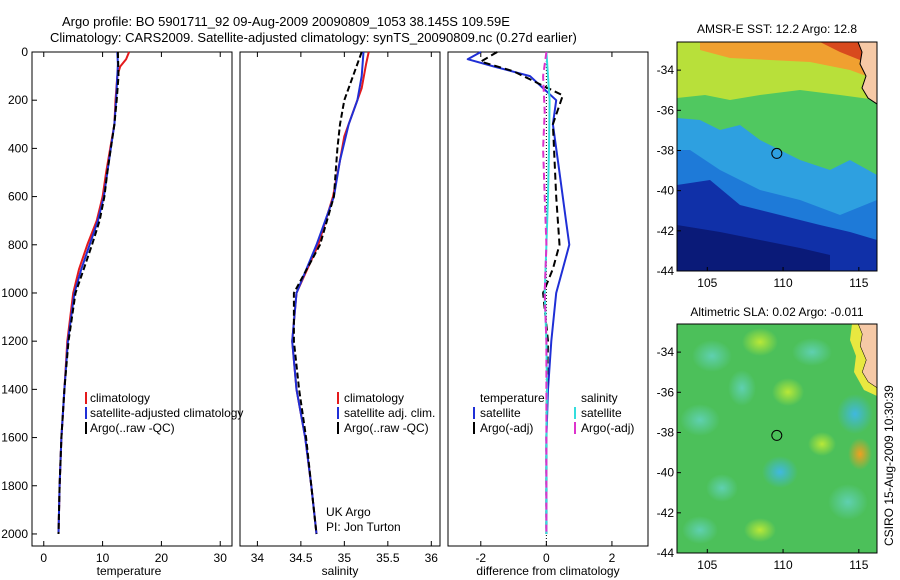  What do you see at coordinates (18, 245) in the screenshot?
I see `y-tick-label: 800` at bounding box center [18, 245].